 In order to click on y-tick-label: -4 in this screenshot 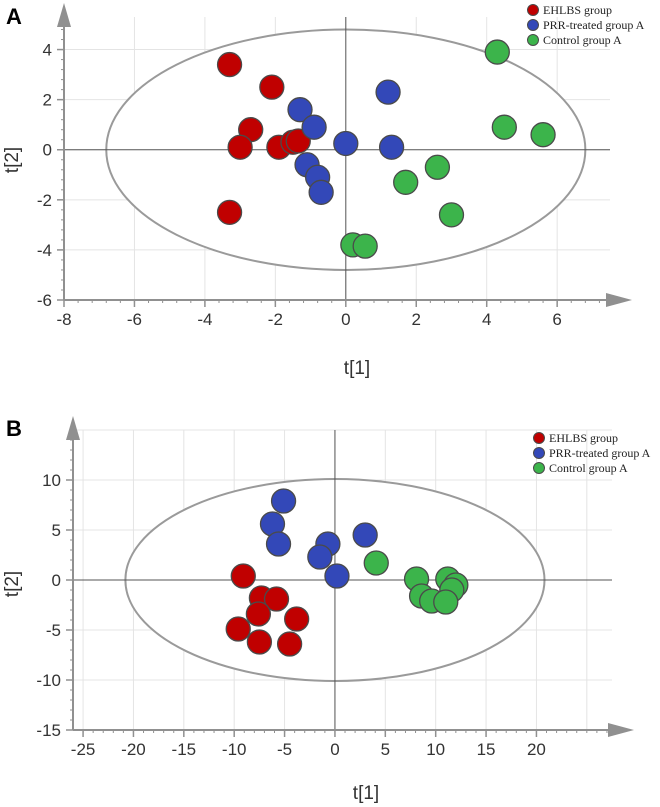, I will do `click(44, 250)`.